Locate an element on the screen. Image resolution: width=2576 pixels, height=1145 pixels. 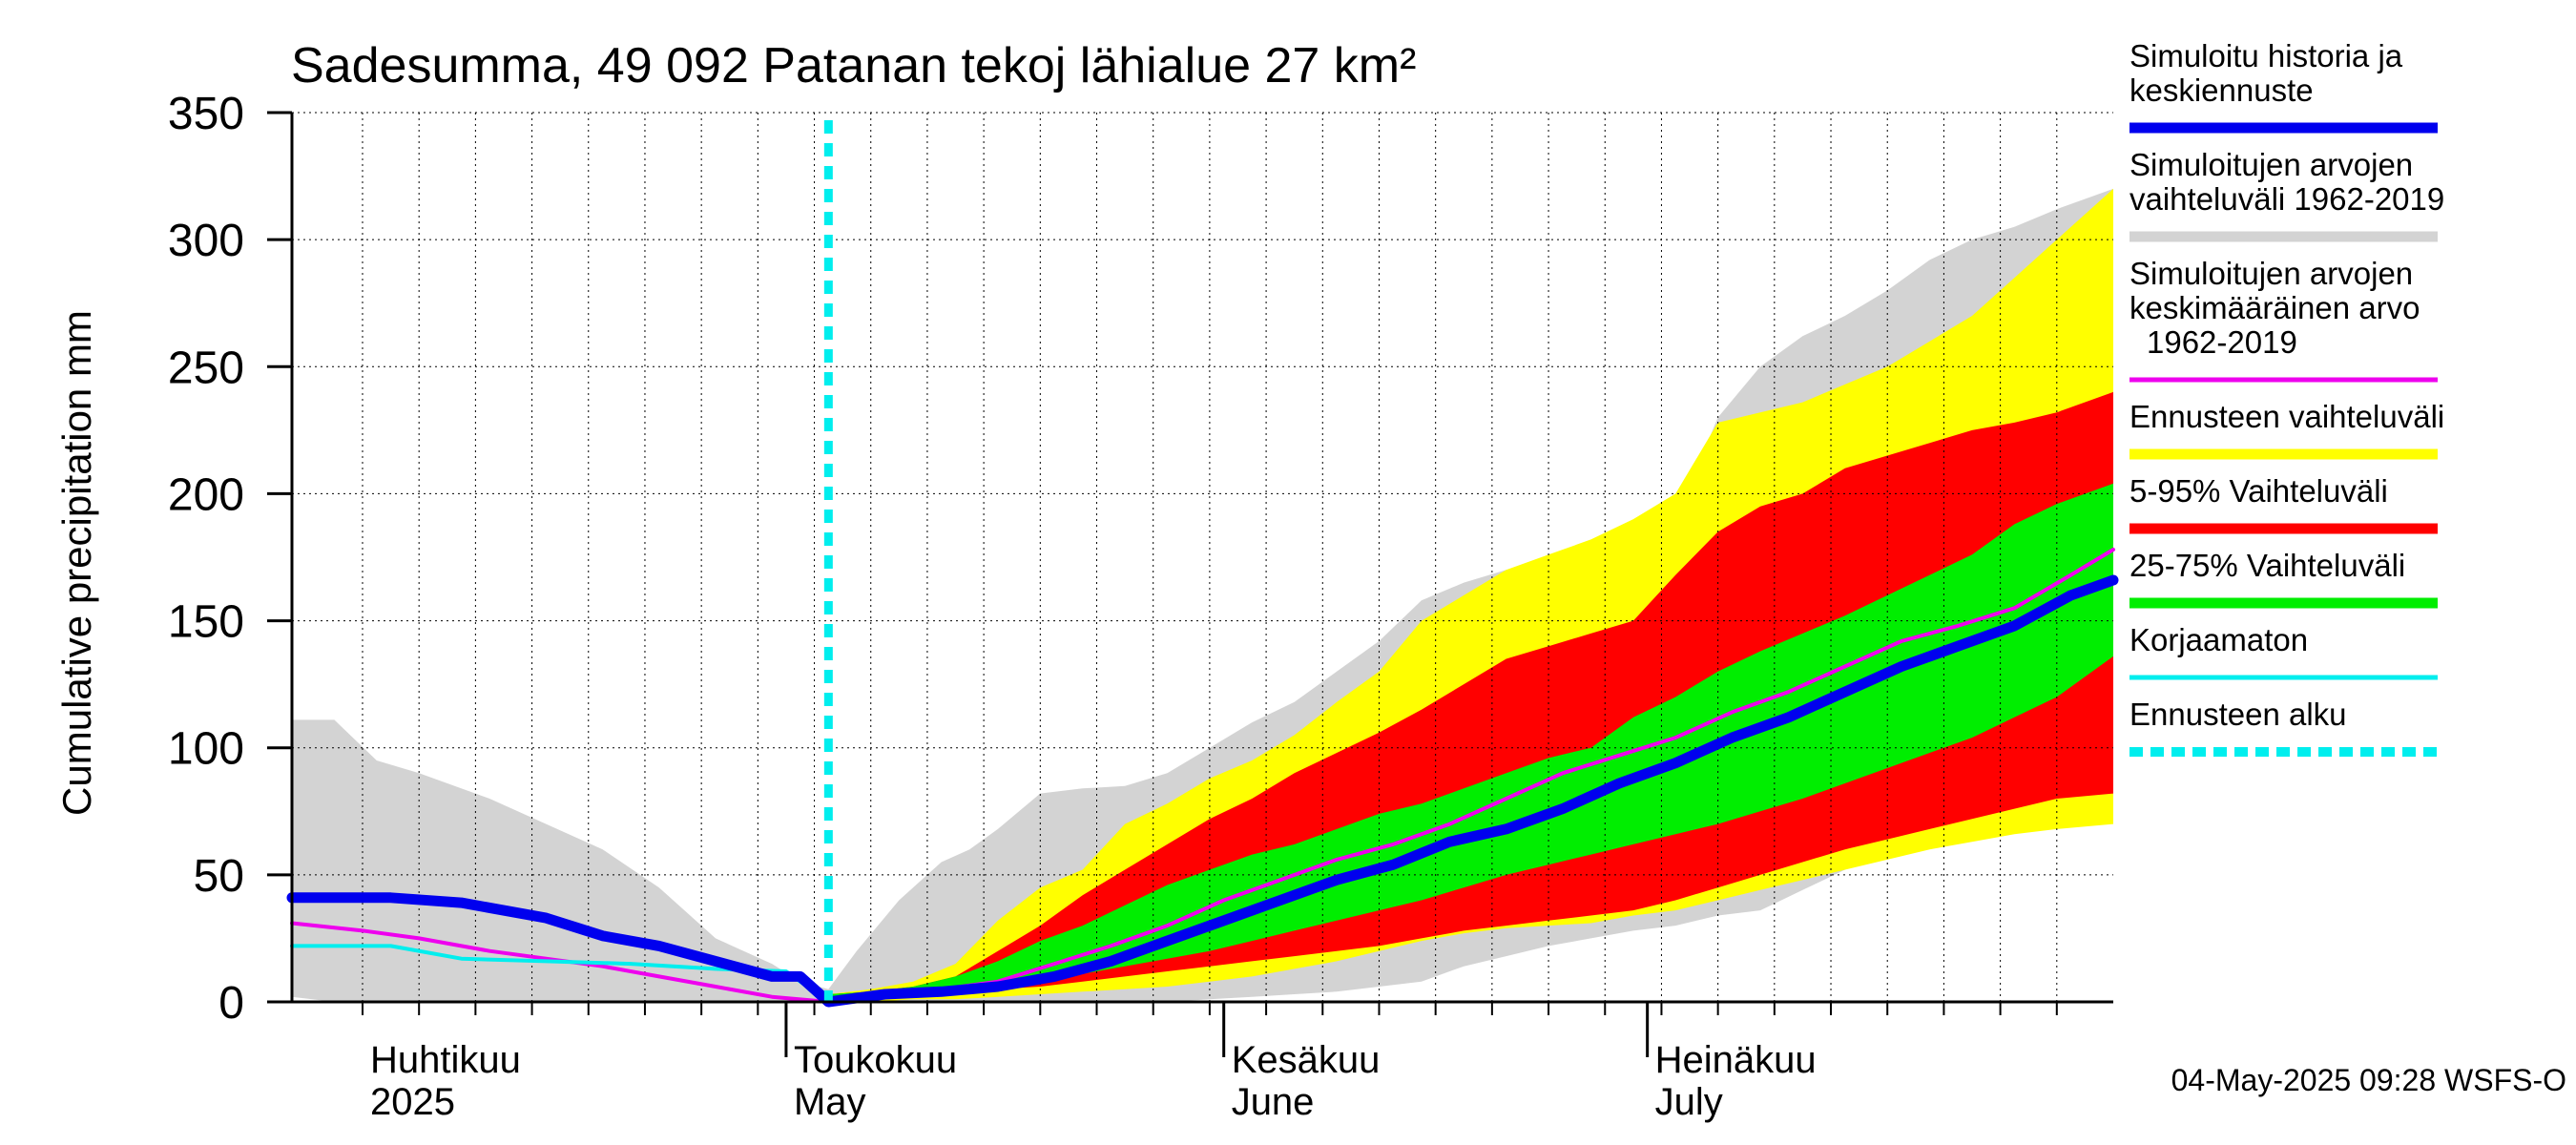
month-label-en: July is located at coordinates (1689, 1102).